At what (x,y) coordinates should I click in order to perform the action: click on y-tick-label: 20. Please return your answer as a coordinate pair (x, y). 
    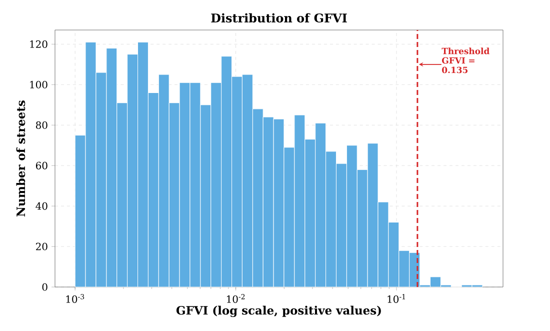
    Looking at the image, I should click on (42, 246).